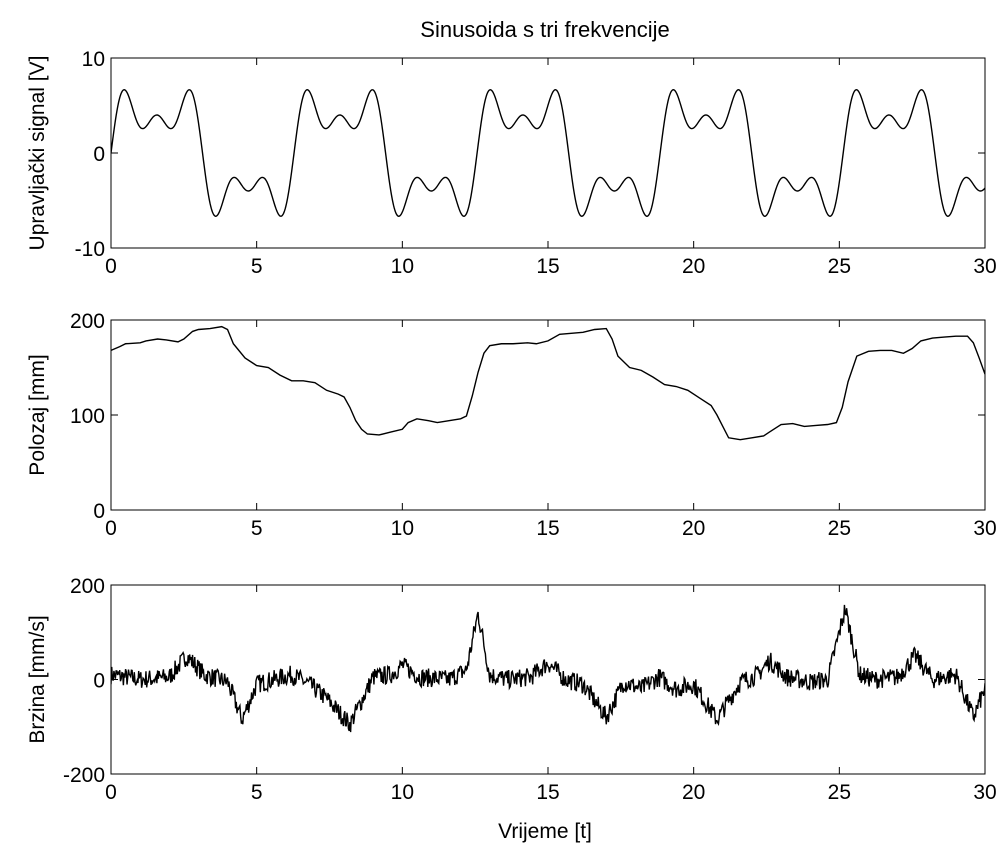  I want to click on upravljacki-x-tick-label-4: 20, so click(693, 266).